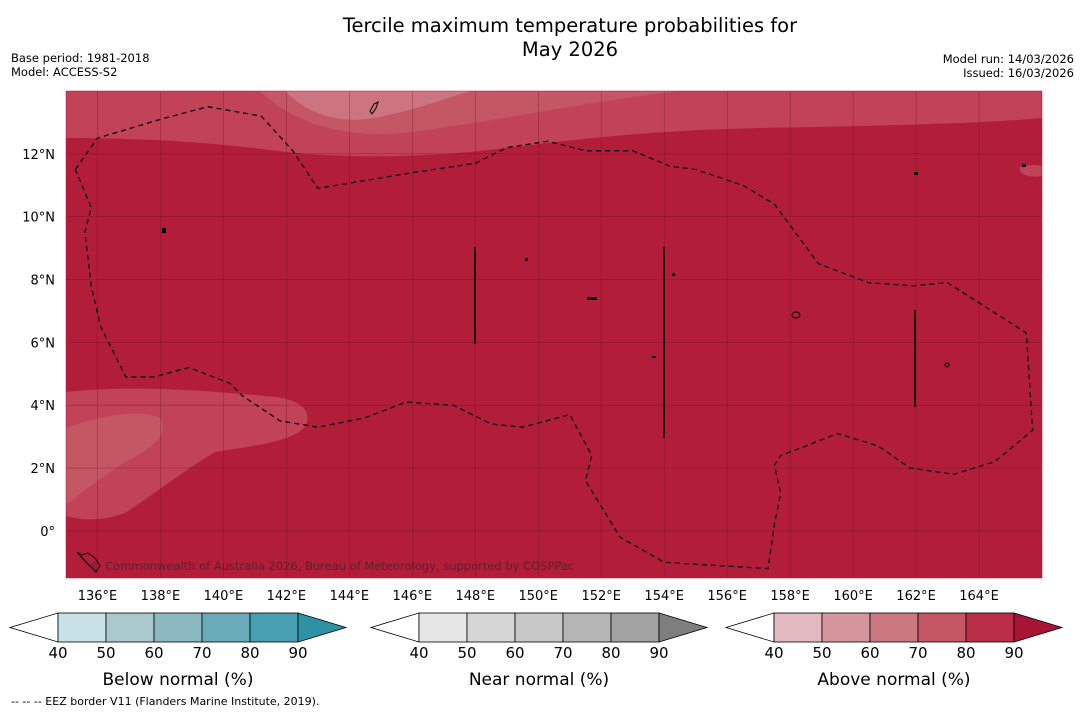  I want to click on y-tick-label: 6°N, so click(43, 343).